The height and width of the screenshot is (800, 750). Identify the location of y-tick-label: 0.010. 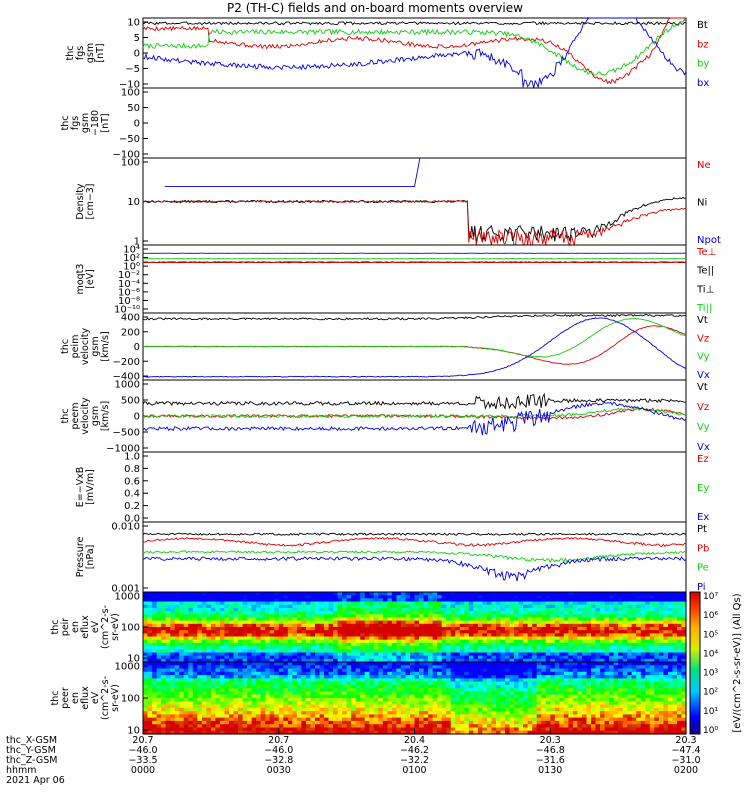
(125, 527).